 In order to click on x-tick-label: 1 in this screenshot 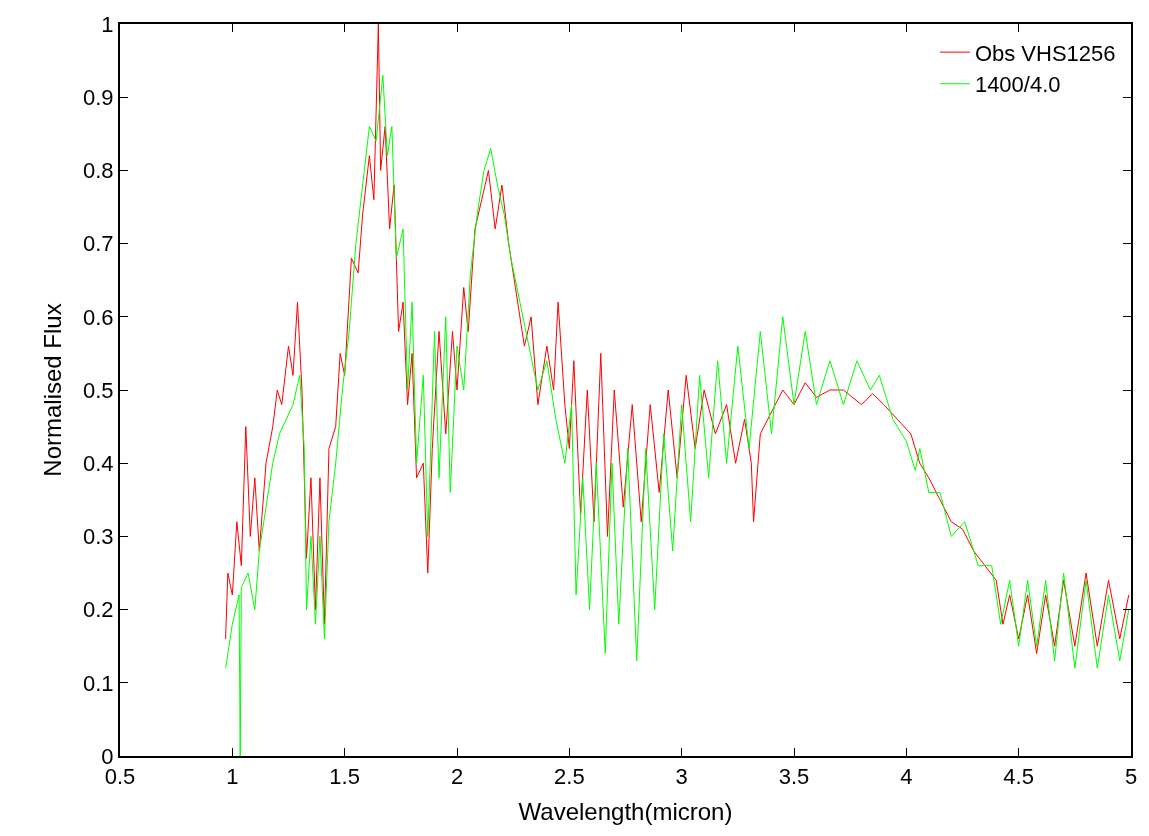, I will do `click(232, 777)`.